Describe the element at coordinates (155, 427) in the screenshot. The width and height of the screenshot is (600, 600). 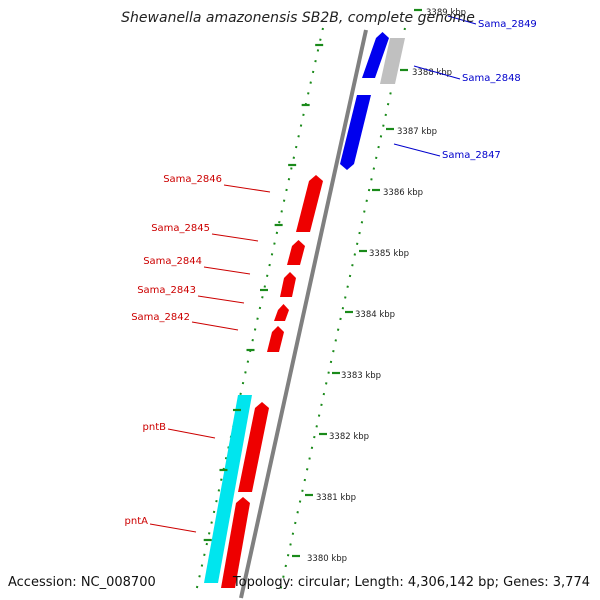
I see `gene-label: pntB` at that location.